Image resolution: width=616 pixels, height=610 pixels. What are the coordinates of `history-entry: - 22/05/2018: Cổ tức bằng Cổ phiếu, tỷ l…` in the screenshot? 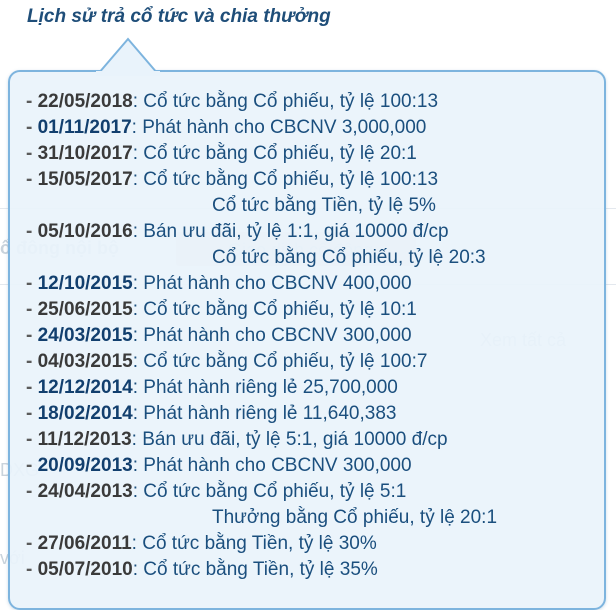 It's located at (261, 102).